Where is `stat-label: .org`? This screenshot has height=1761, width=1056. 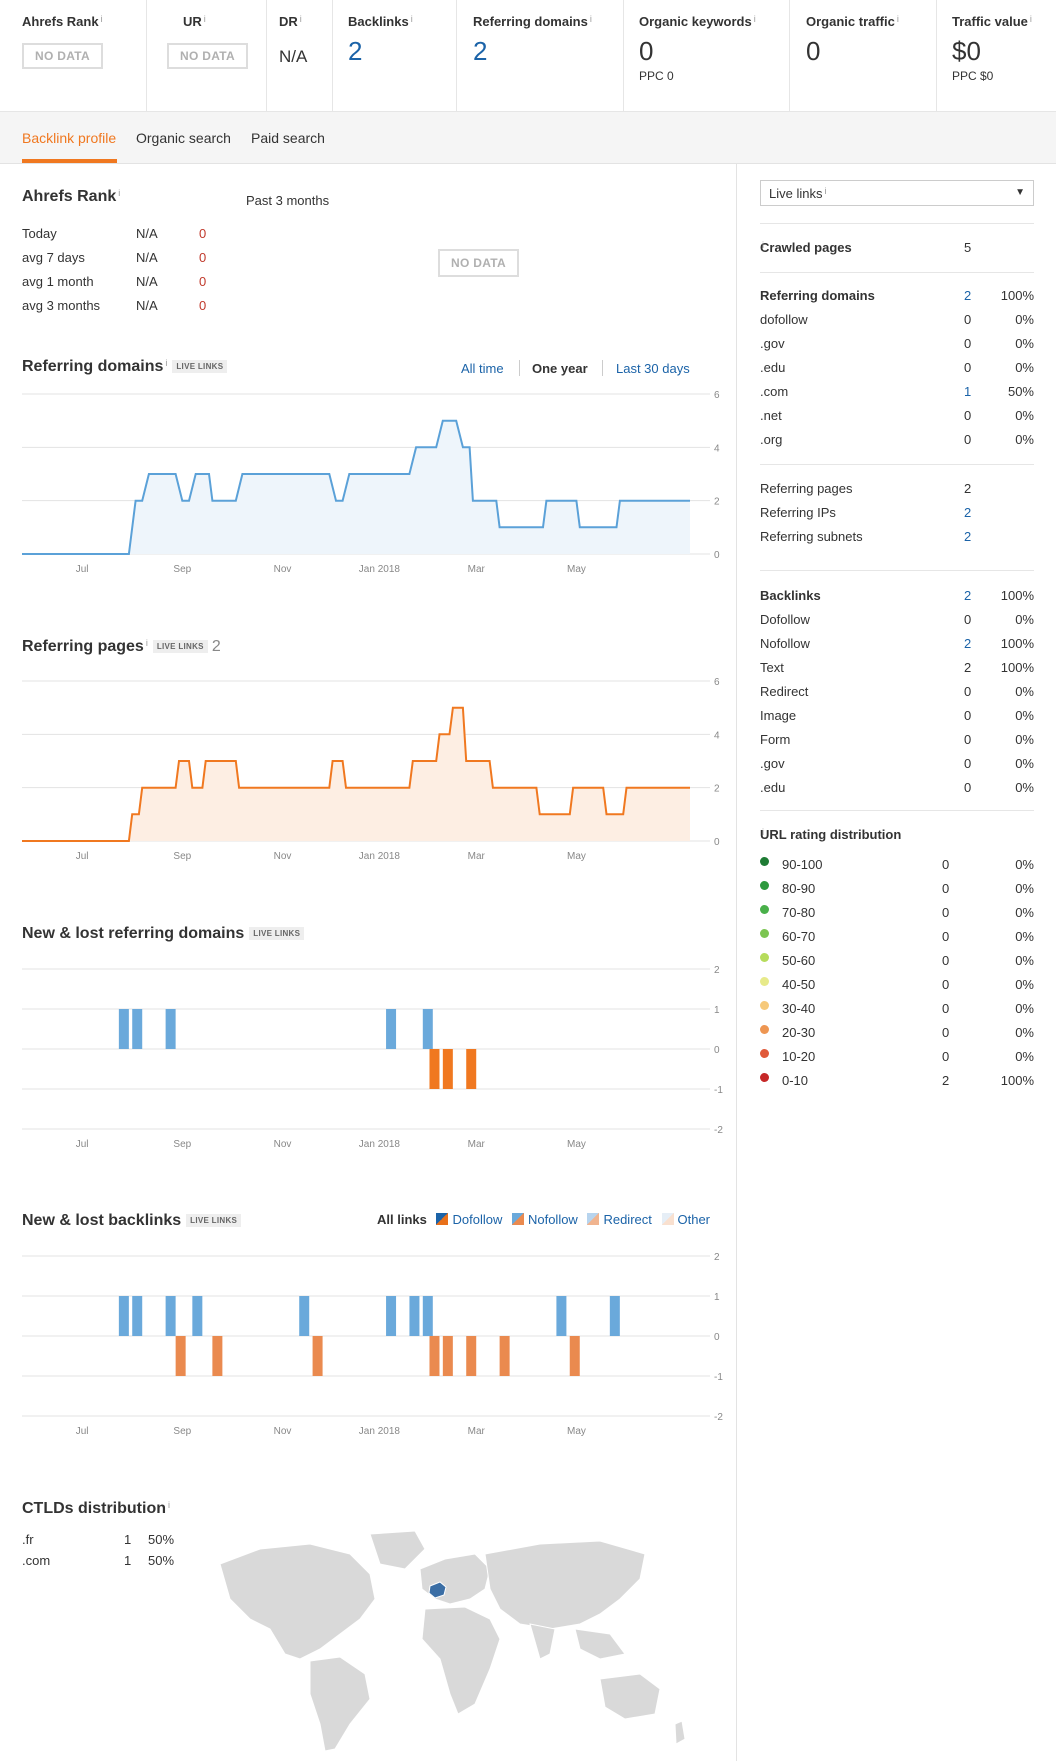 stat-label: .org is located at coordinates (771, 439).